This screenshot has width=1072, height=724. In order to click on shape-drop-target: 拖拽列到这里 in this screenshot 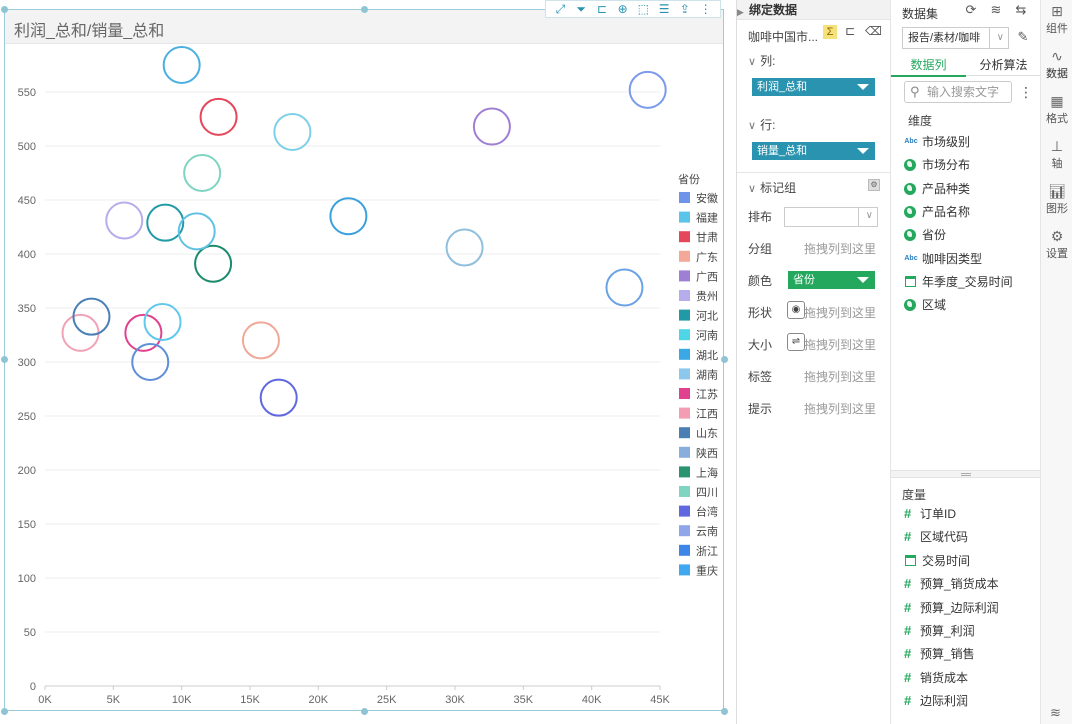, I will do `click(839, 313)`.